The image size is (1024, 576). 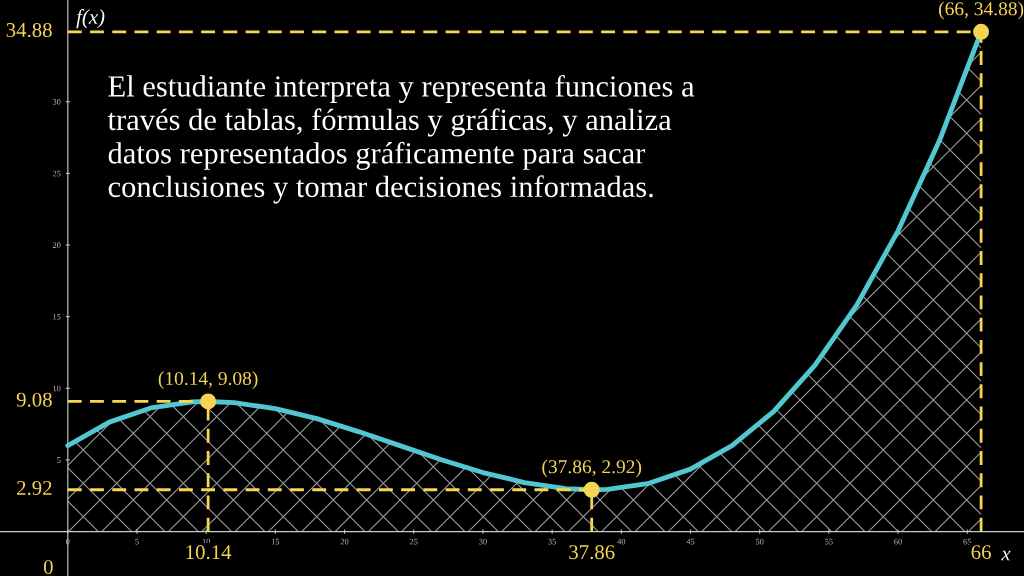 What do you see at coordinates (401, 139) in the screenshot?
I see `annotation: El estudiante interpreta y representa funciones a través de tablas, fórmulas y gráficas, y analiza datos representados gráficamente para sacar conclusiones y tomar decisiones informadas.` at bounding box center [401, 139].